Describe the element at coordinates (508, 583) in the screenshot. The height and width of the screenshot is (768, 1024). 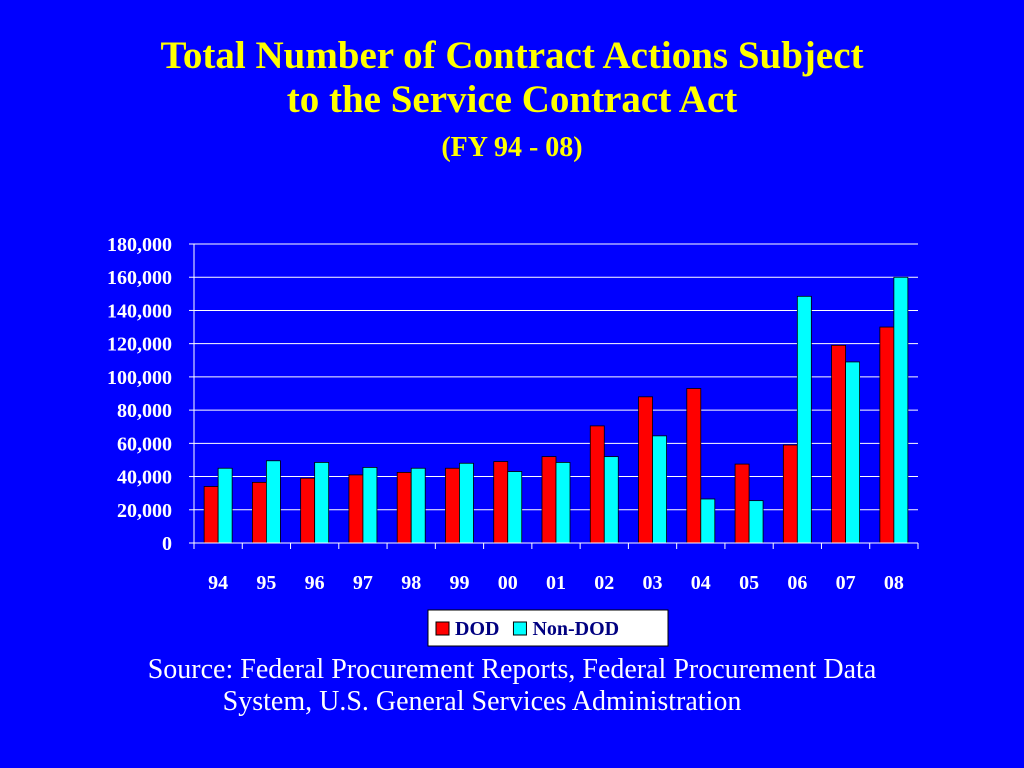
I see `x-tick-label: 00` at that location.